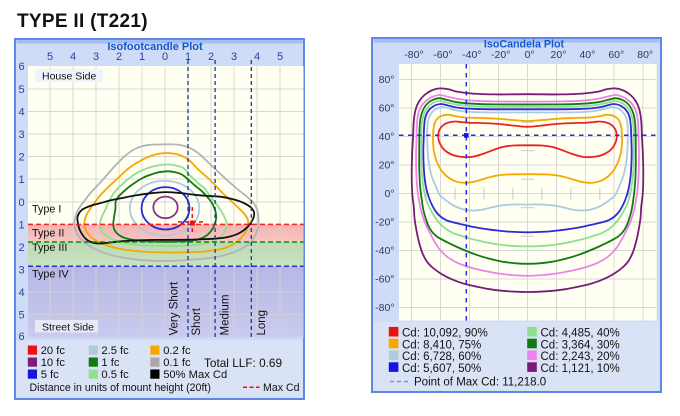 Image resolution: width=680 pixels, height=416 pixels. What do you see at coordinates (226, 315) in the screenshot?
I see `svg-text: Medium` at bounding box center [226, 315].